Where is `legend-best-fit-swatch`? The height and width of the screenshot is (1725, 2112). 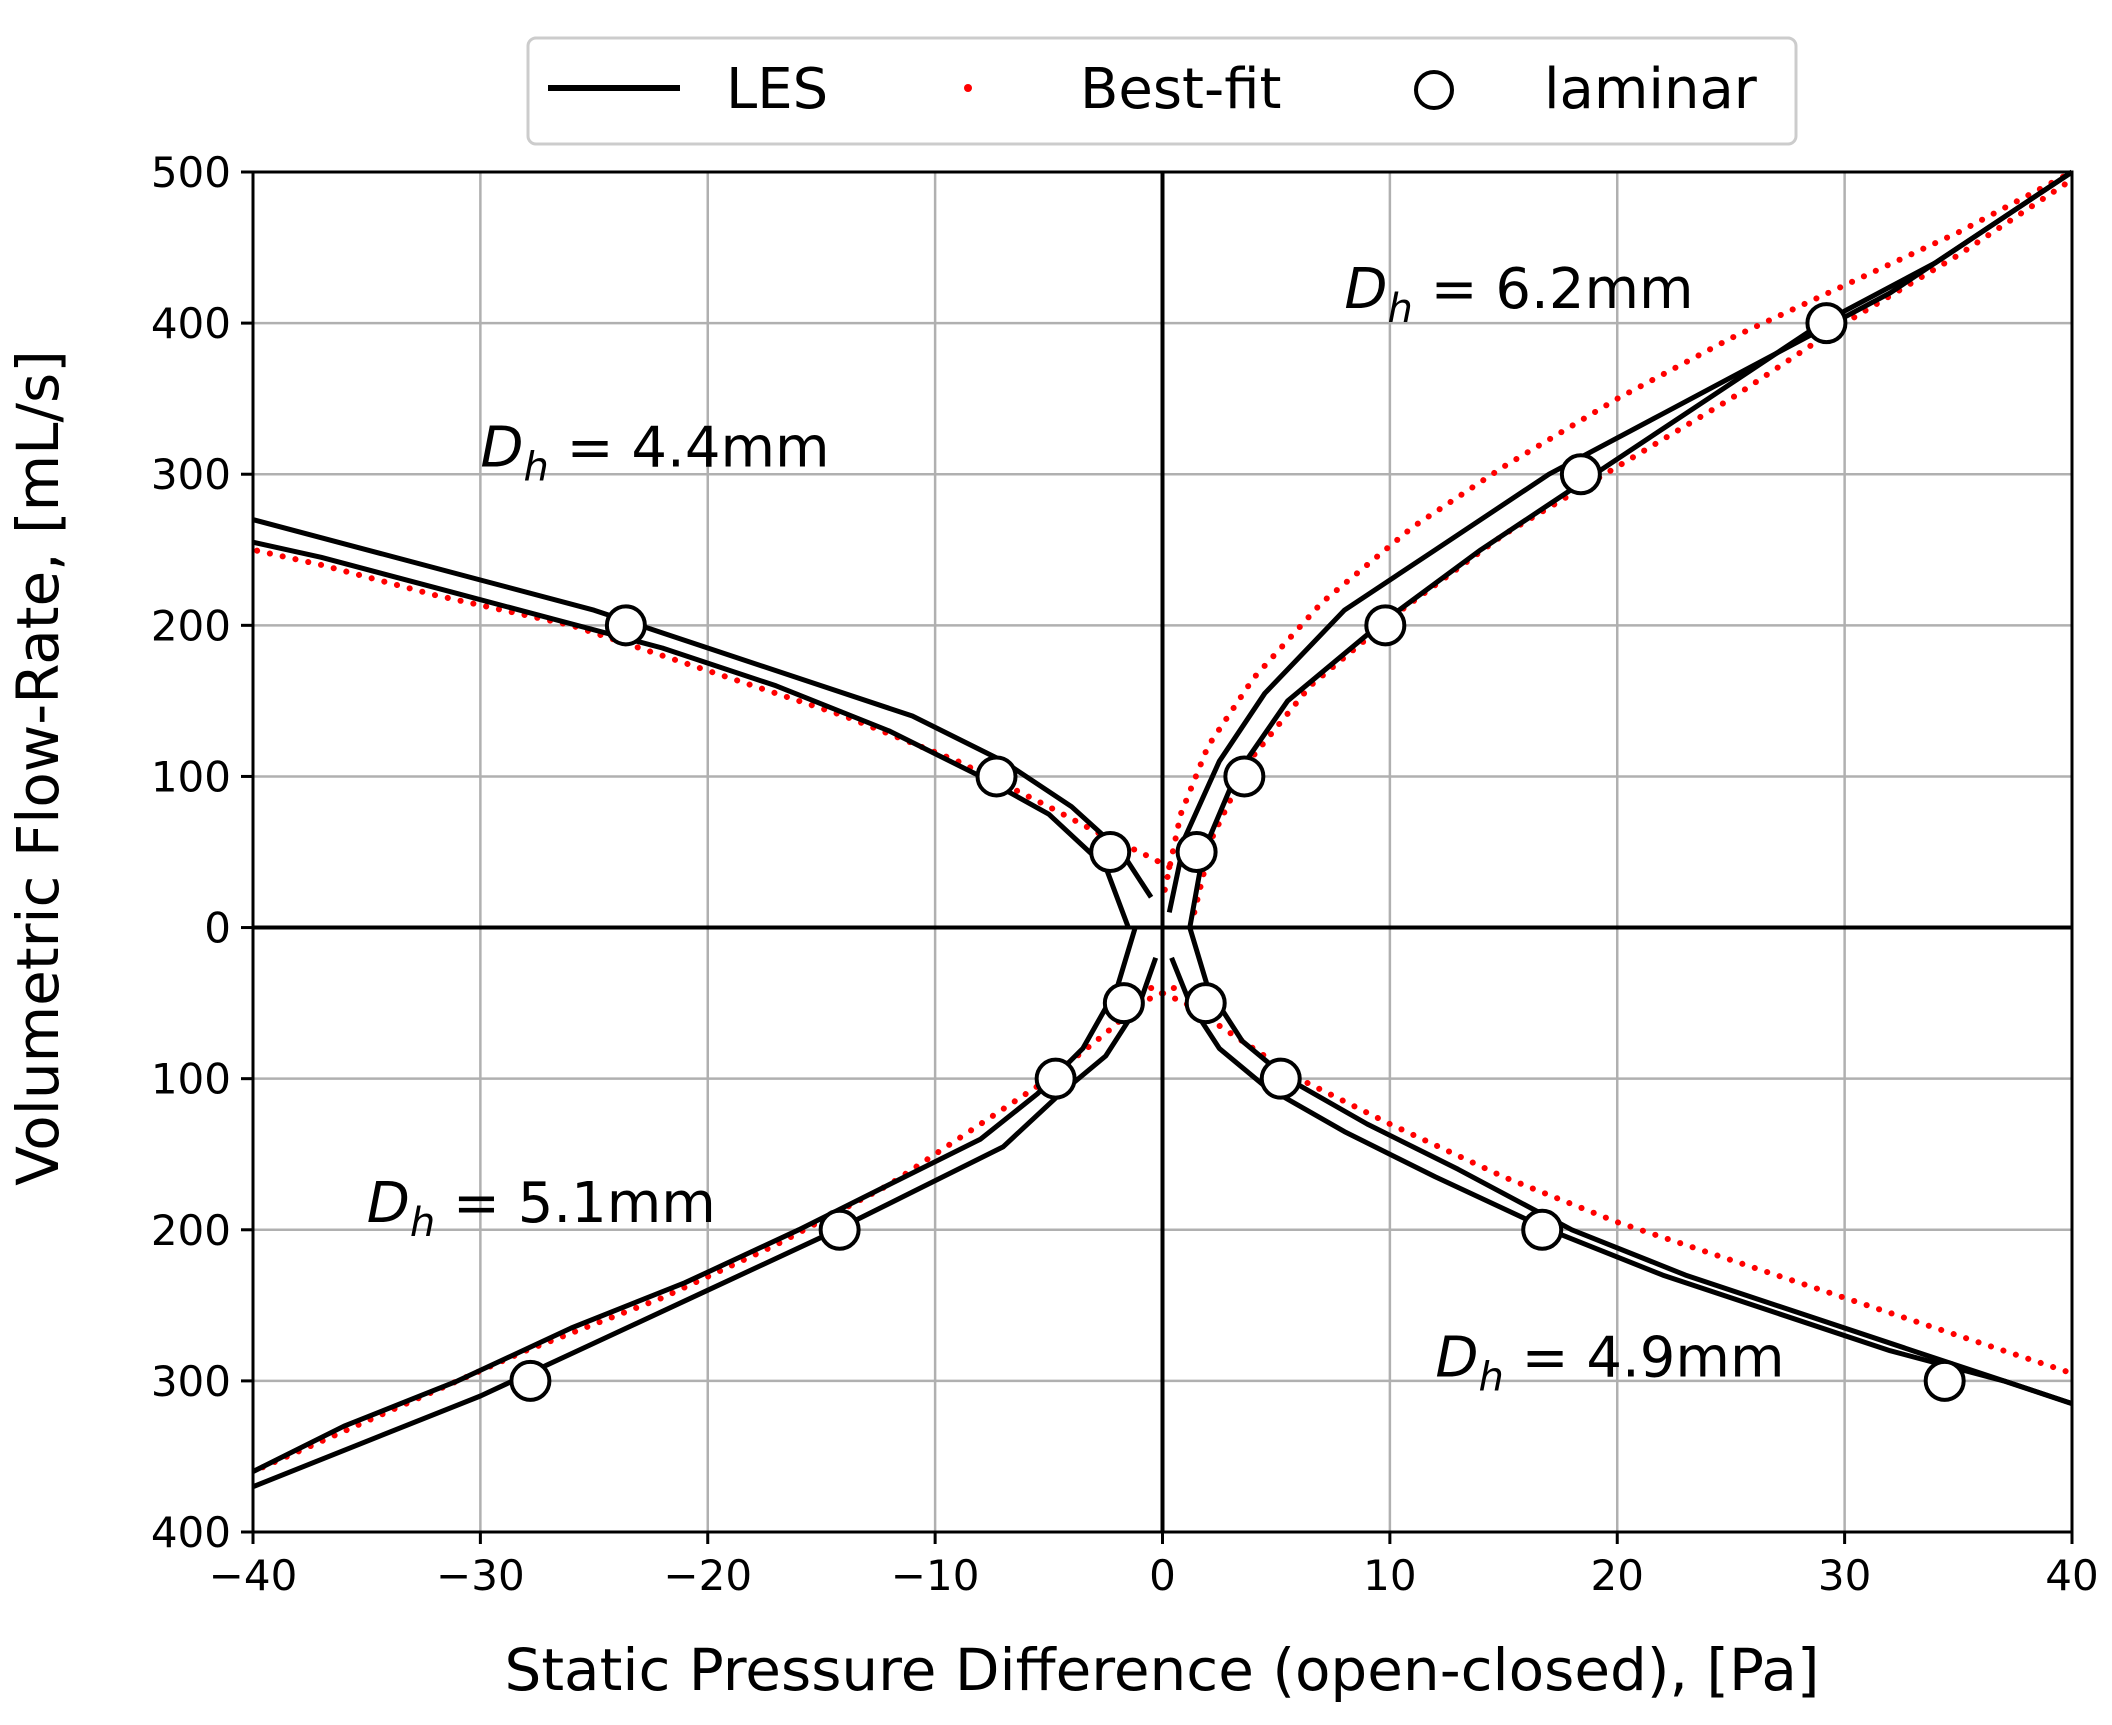 legend-best-fit-swatch is located at coordinates (968, 88).